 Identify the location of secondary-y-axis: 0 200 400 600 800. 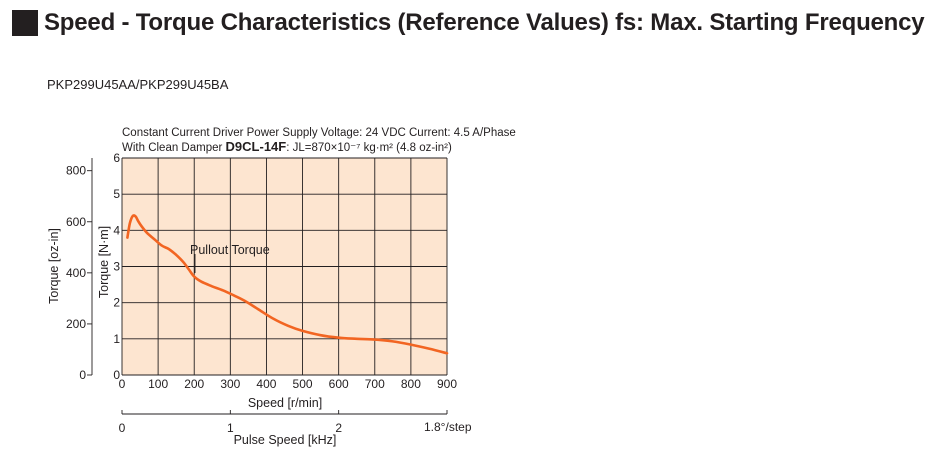
(79, 270).